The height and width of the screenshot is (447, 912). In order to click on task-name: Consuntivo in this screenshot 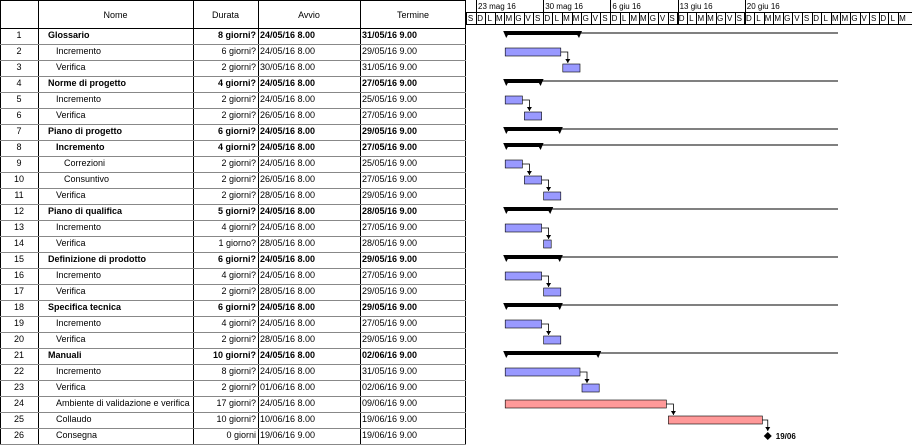, I will do `click(87, 179)`.